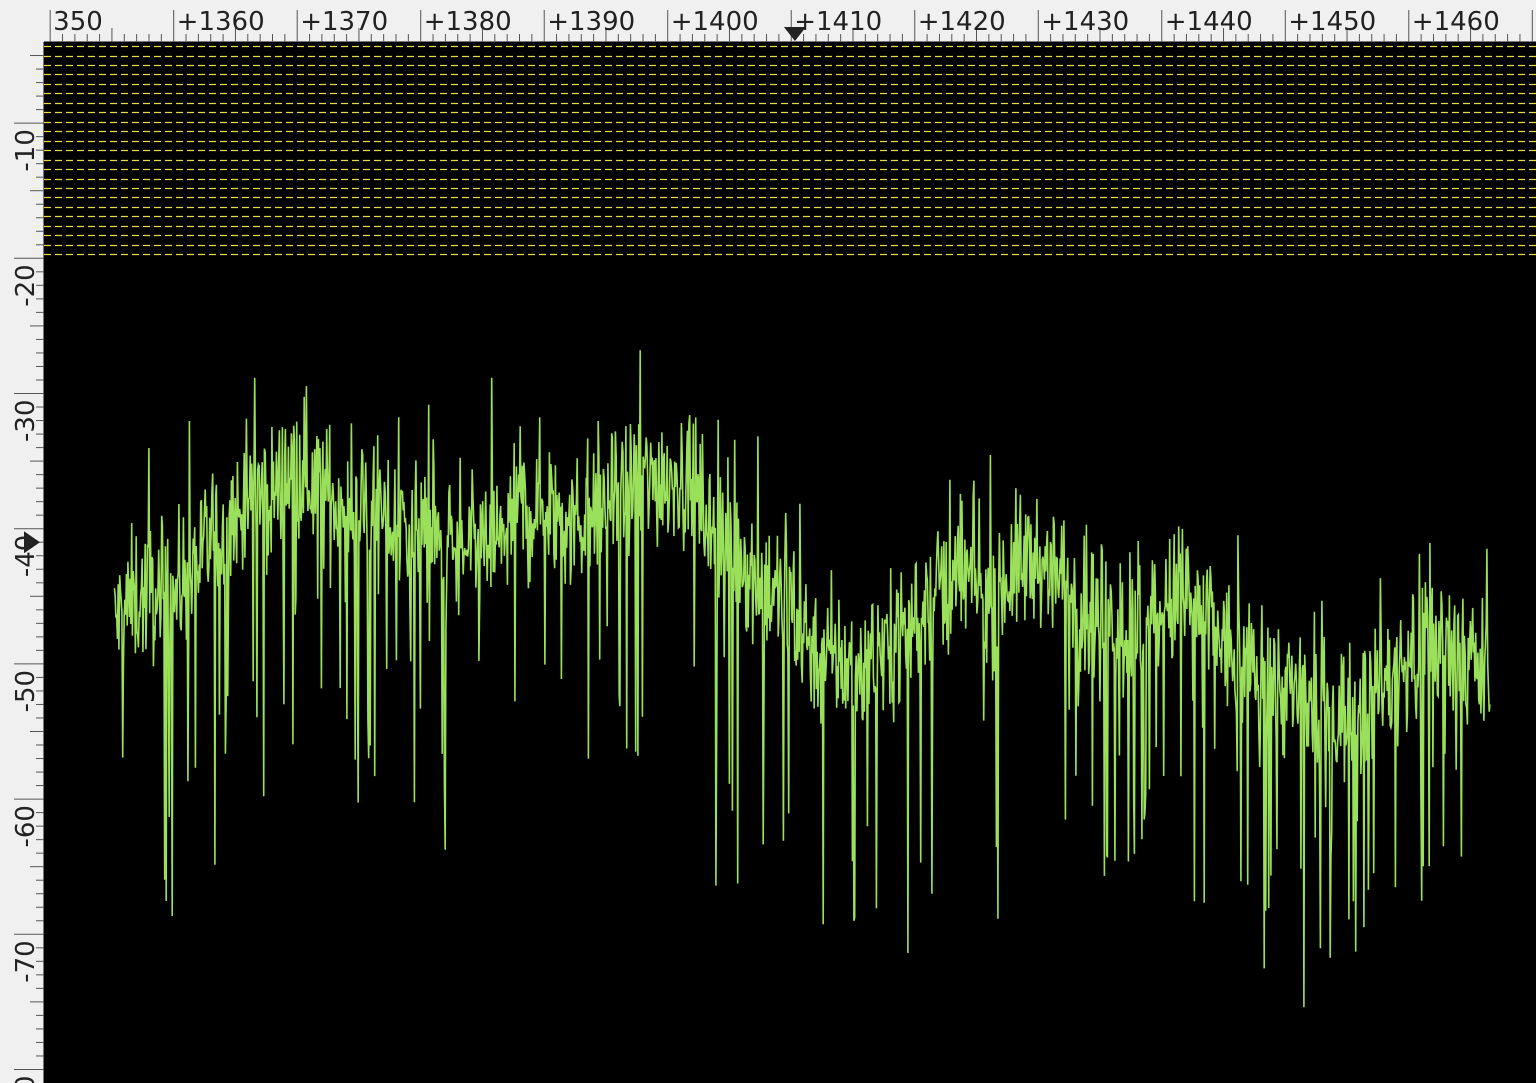  Describe the element at coordinates (26, 691) in the screenshot. I see `level-tick-label: -50` at that location.